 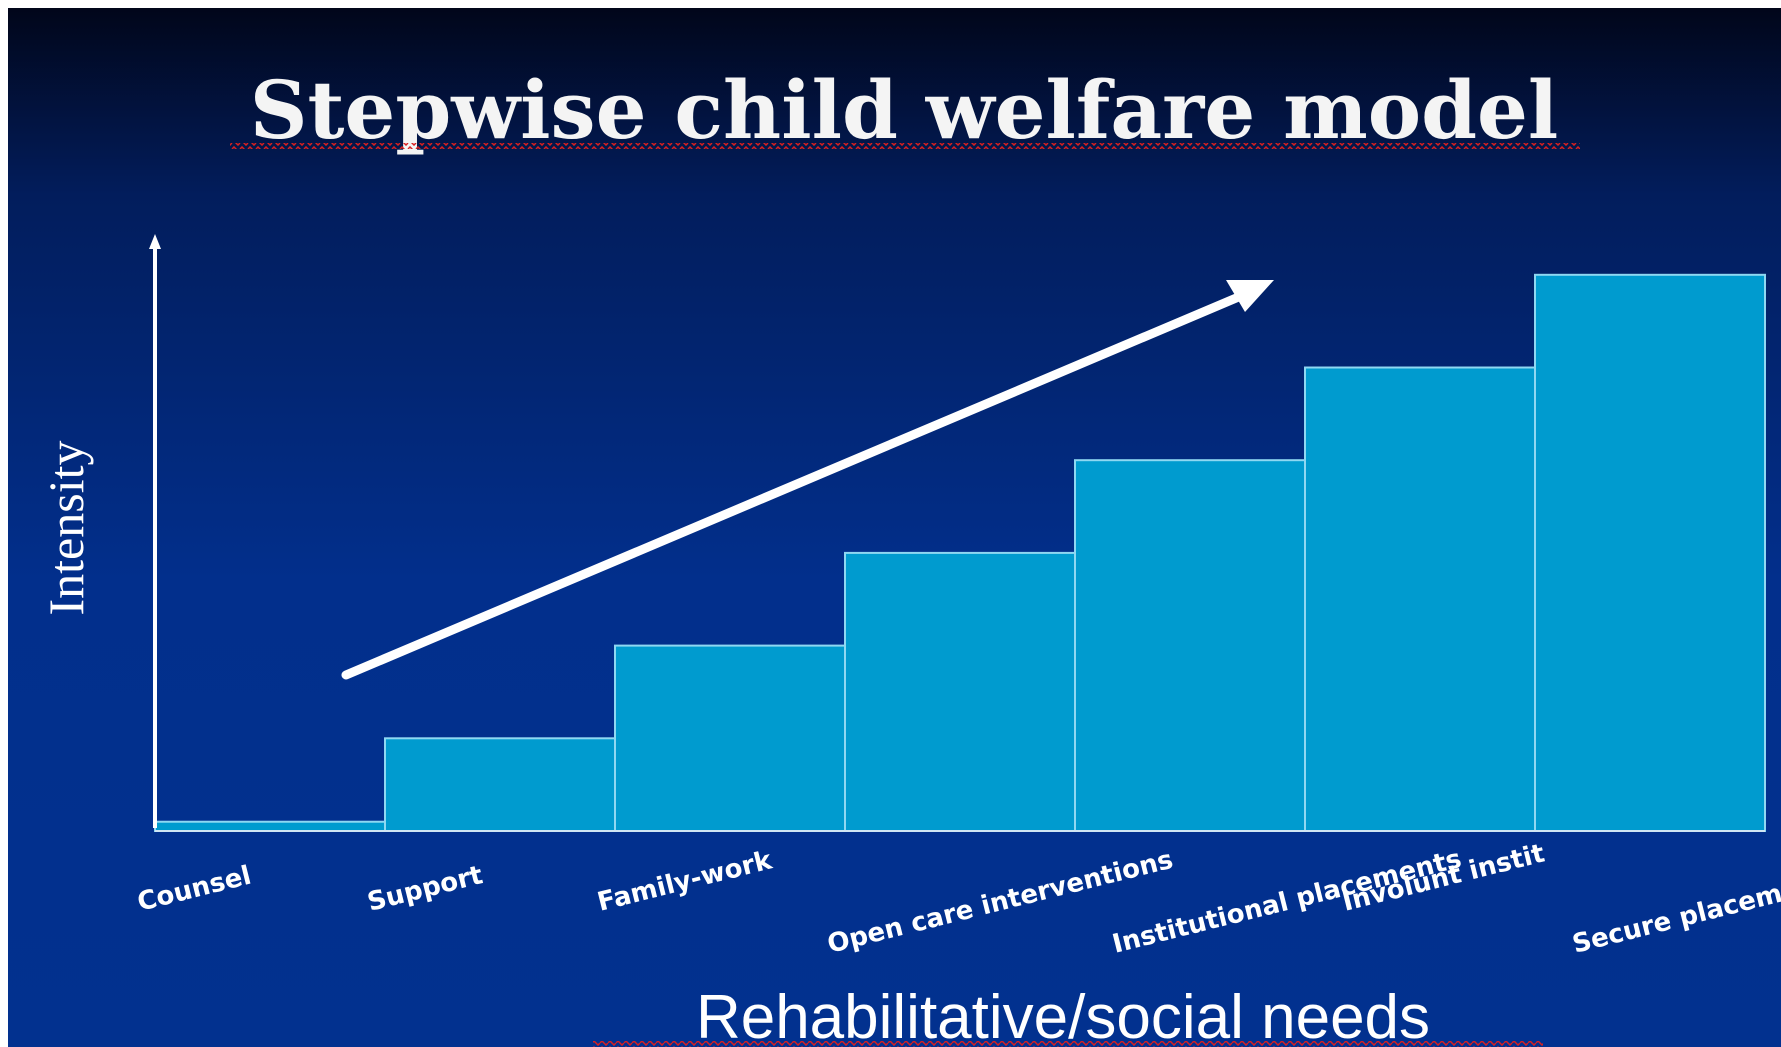 What do you see at coordinates (66, 528) in the screenshot?
I see `y-axis-label: Intensity` at bounding box center [66, 528].